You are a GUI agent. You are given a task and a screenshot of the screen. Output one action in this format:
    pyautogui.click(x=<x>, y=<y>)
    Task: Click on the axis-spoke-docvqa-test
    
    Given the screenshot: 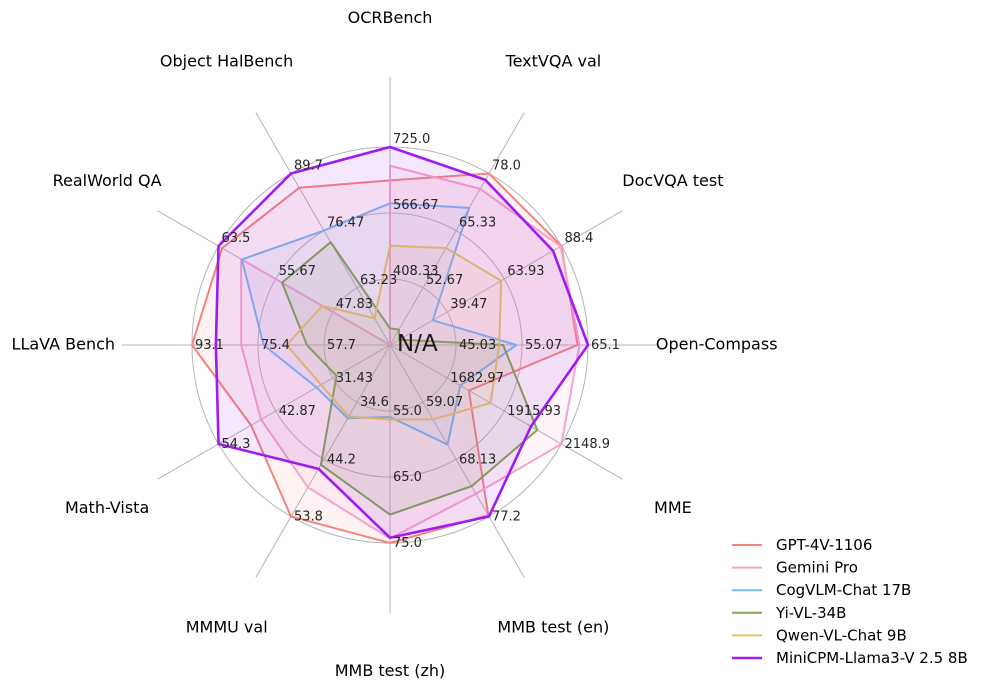 What is the action you would take?
    pyautogui.click(x=506, y=278)
    